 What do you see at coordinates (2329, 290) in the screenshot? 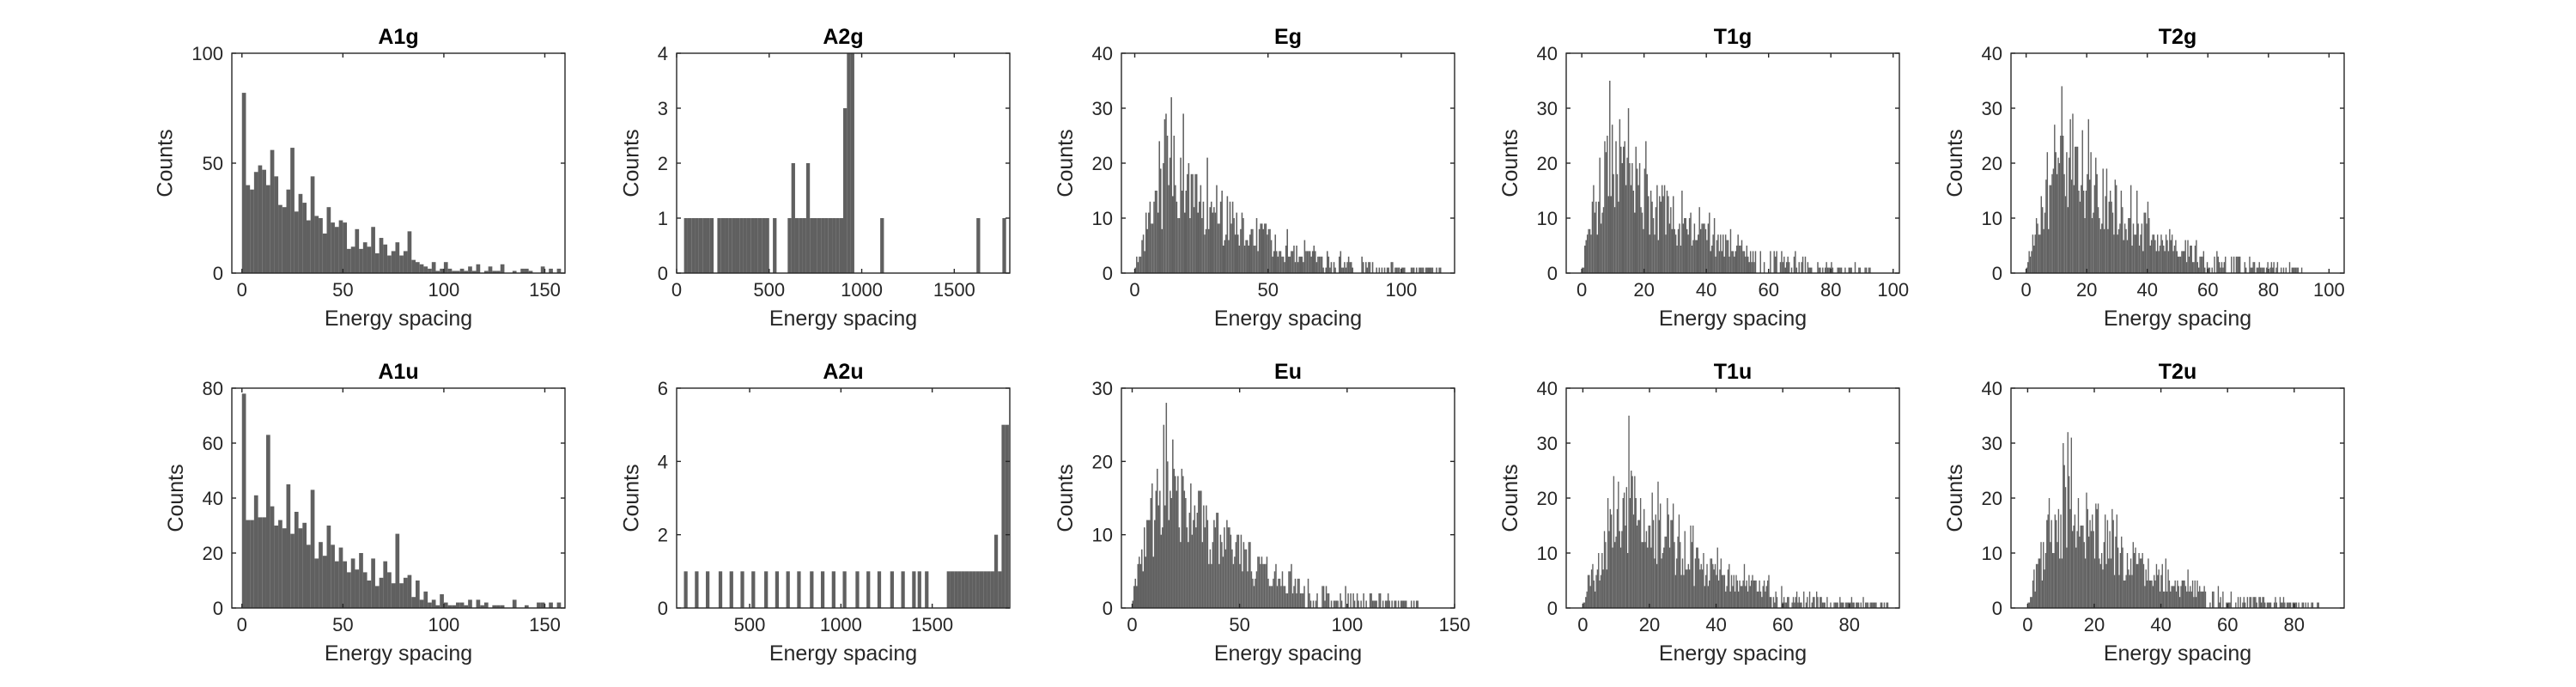
I see `x-tick-label: 100` at bounding box center [2329, 290].